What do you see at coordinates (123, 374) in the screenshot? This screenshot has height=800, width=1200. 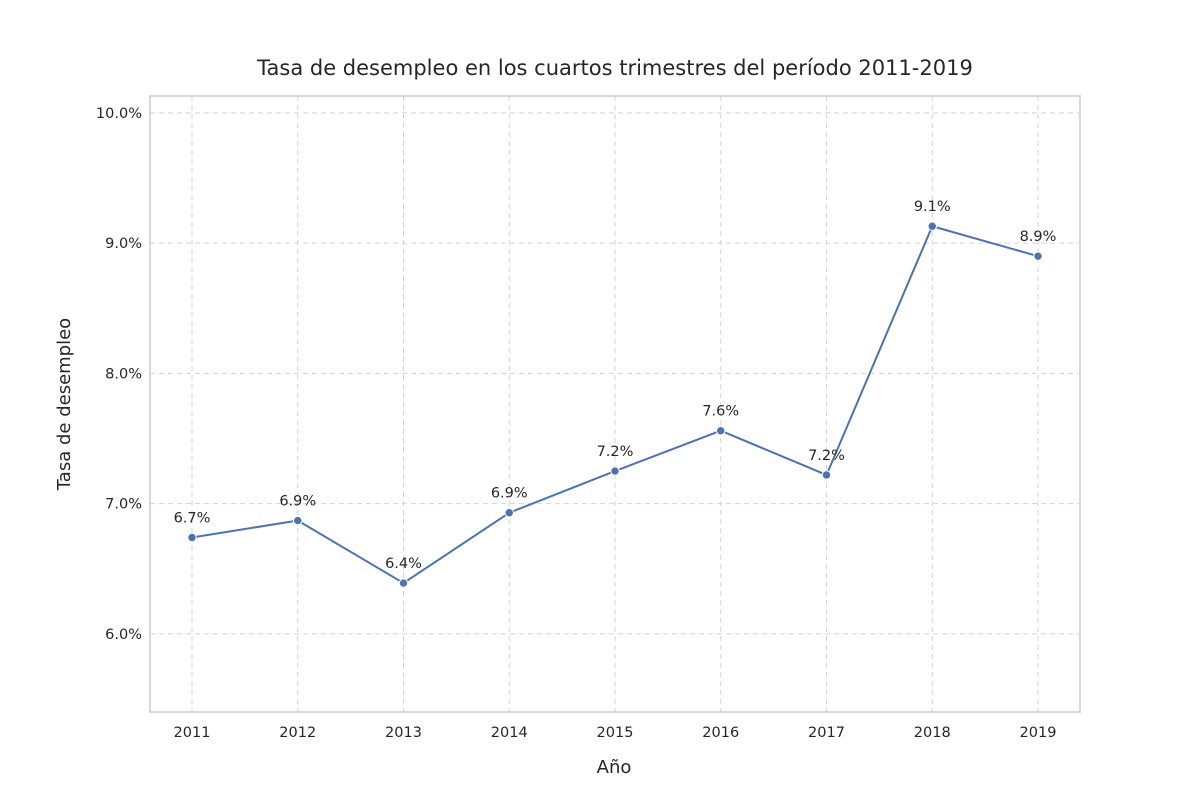 I see `y-tick-label: 8.0%` at bounding box center [123, 374].